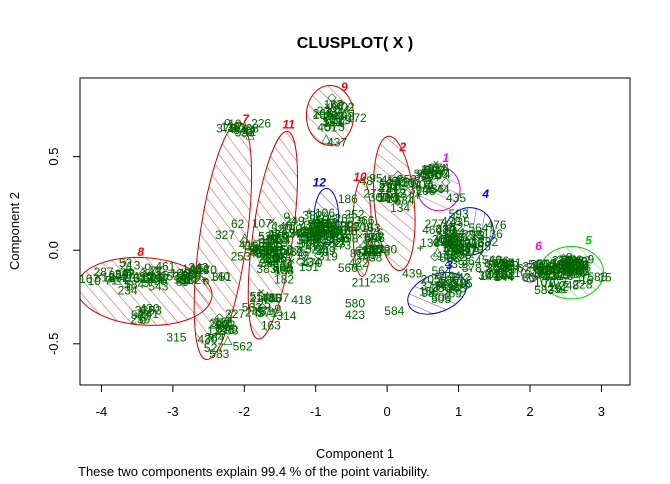 Image resolution: width=670 pixels, height=484 pixels. I want to click on data-point: 163, so click(271, 325).